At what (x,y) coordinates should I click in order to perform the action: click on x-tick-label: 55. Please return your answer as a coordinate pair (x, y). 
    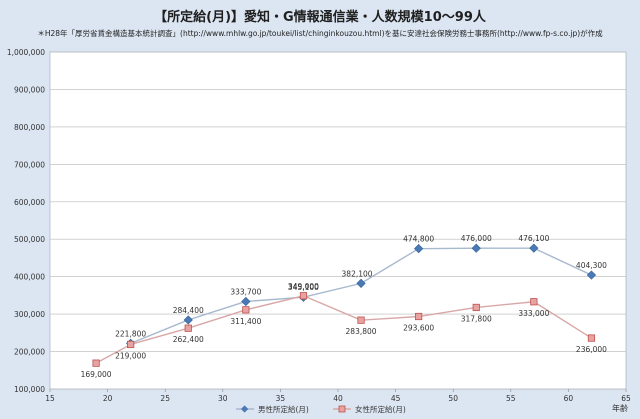
    Looking at the image, I should click on (511, 398).